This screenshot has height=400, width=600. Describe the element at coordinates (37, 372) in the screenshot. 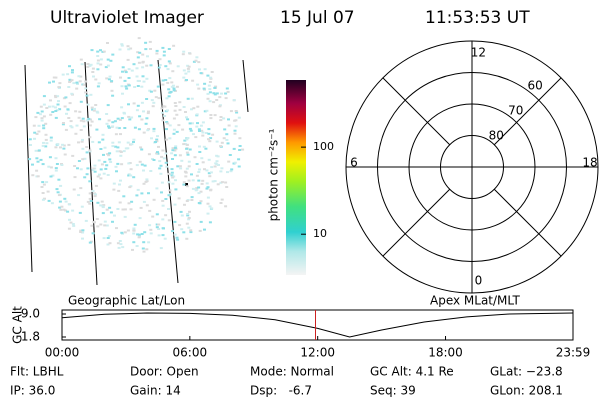

I see `status-field: Flt: LBHL` at that location.